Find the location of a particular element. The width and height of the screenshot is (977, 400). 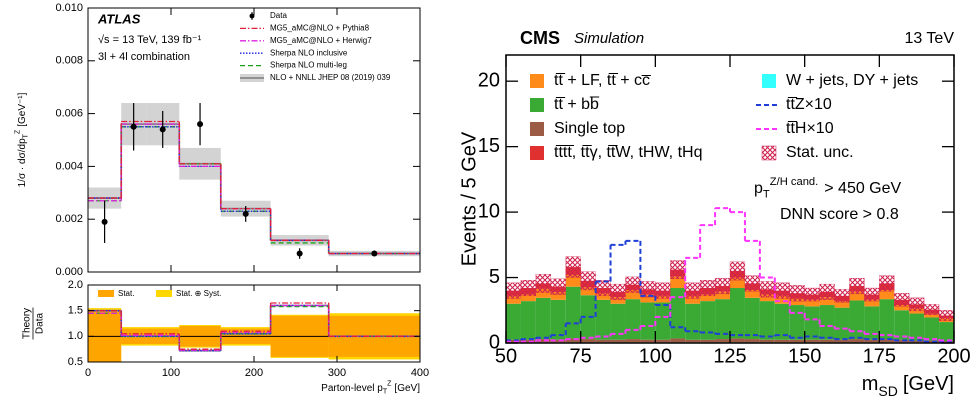

x-tick-label: 50 is located at coordinates (506, 356).